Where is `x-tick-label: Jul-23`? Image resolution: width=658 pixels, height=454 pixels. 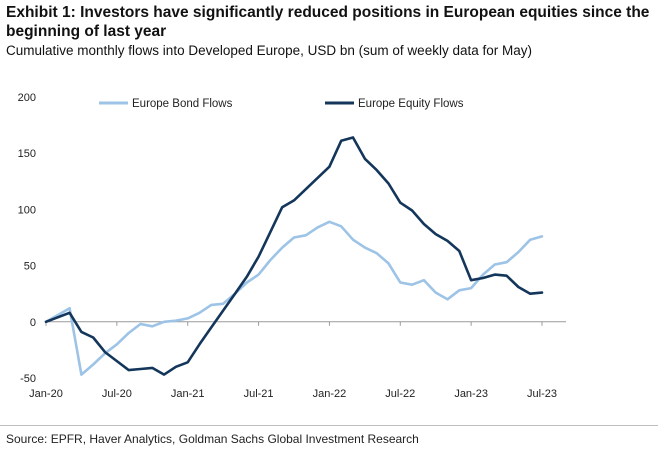
x-tick-label: Jul-23 is located at coordinates (542, 394).